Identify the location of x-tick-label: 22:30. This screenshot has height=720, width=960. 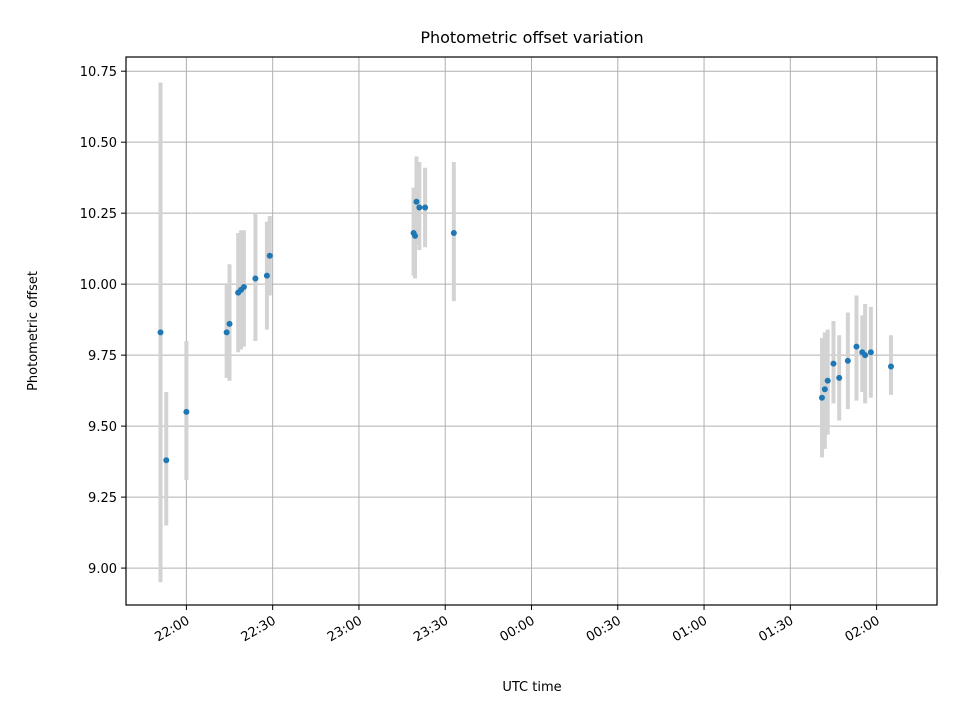
(259, 629).